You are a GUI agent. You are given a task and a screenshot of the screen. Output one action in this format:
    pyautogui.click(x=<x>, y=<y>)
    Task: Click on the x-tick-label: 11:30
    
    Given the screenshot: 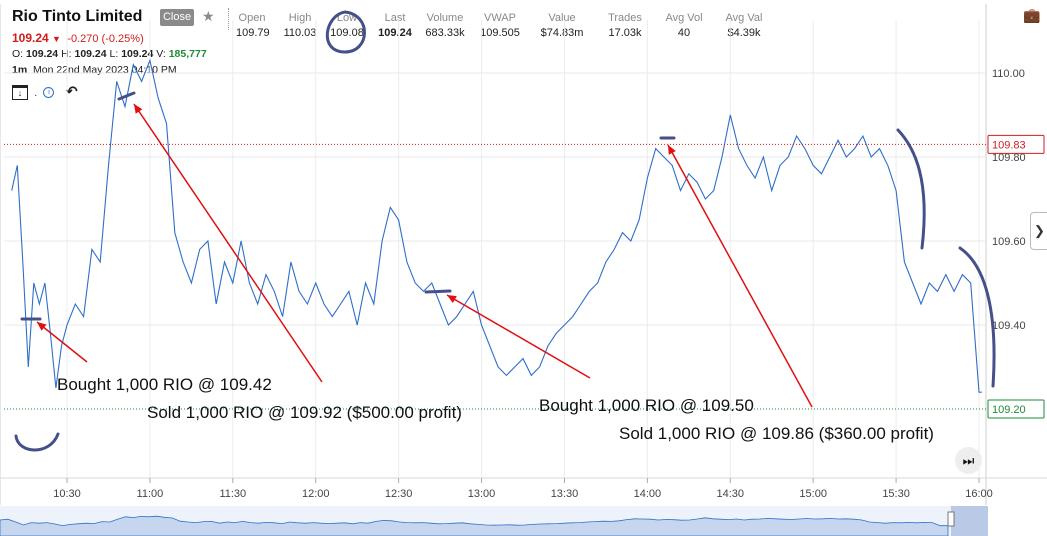 What is the action you would take?
    pyautogui.click(x=232, y=494)
    